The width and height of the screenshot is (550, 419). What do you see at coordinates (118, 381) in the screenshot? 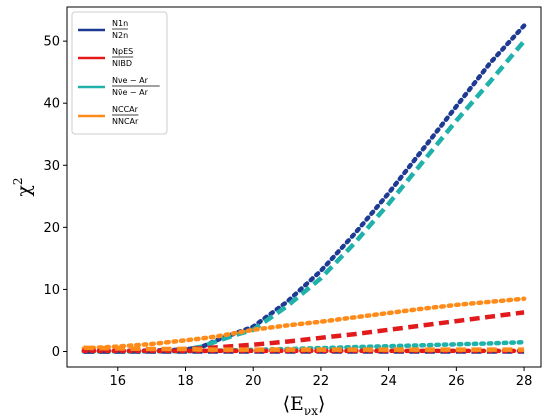
I see `x-tick-label: 16` at bounding box center [118, 381].